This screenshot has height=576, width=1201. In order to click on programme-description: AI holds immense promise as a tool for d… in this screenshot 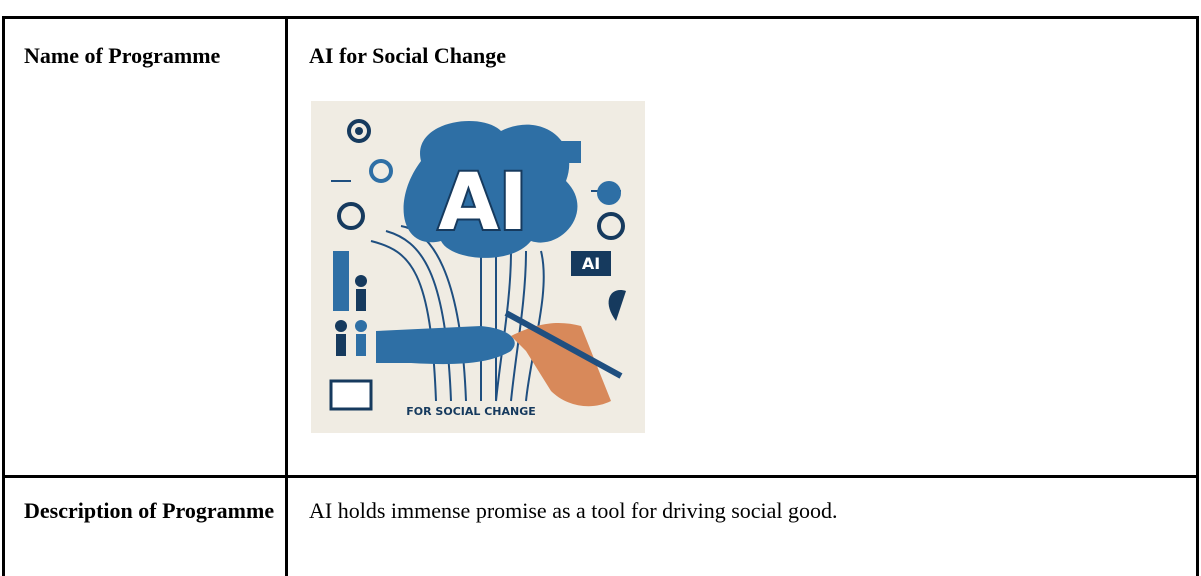, I will do `click(573, 510)`.